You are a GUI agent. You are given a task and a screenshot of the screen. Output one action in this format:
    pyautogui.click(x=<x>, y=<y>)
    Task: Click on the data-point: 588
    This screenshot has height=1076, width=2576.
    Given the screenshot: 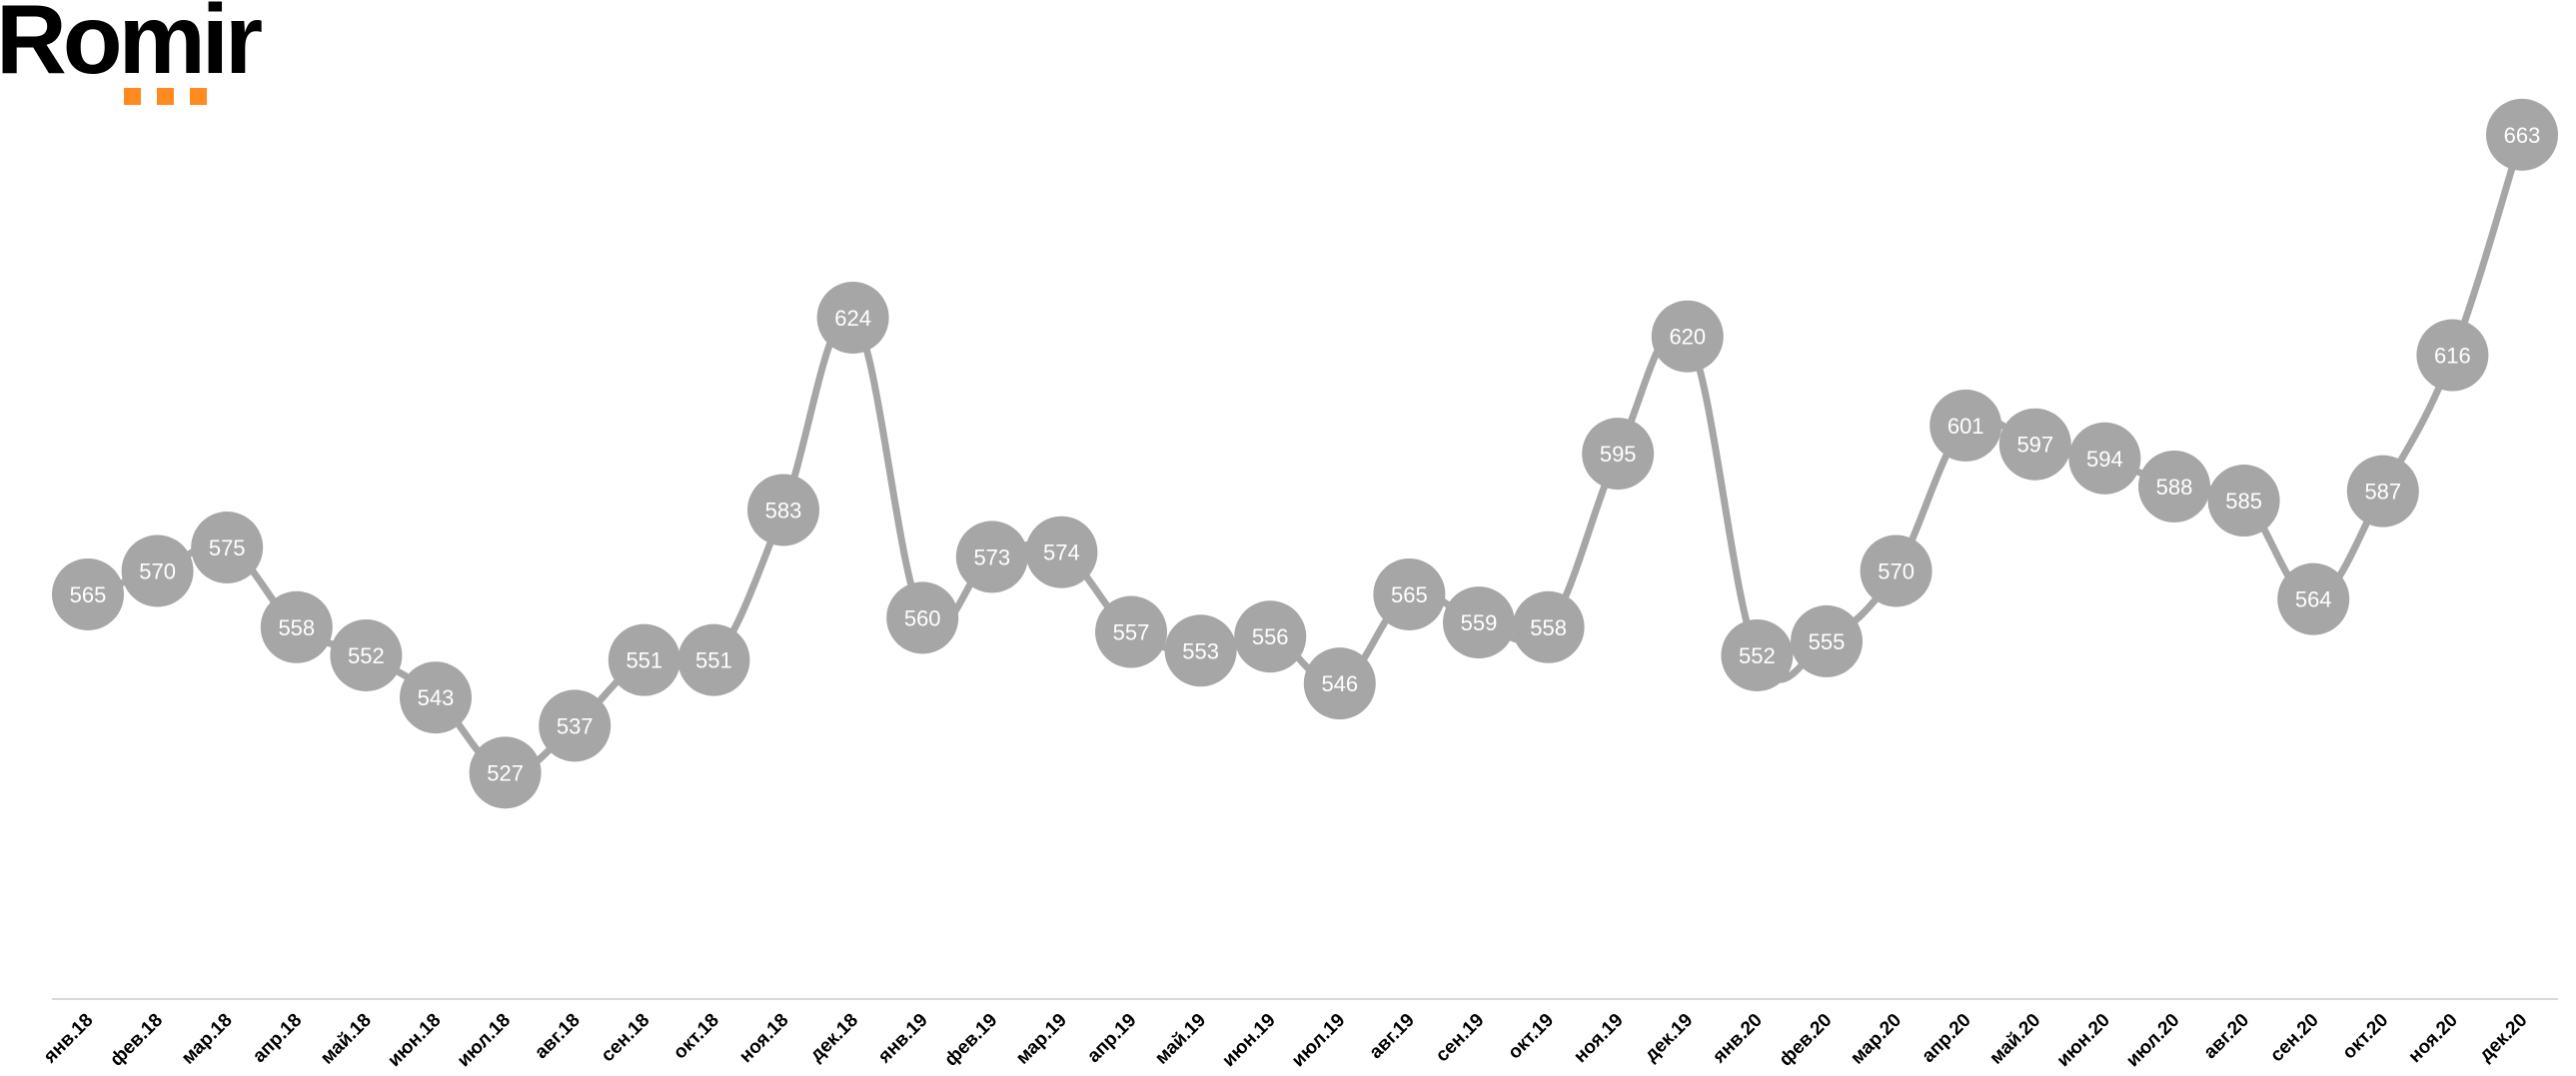 What is the action you would take?
    pyautogui.click(x=2174, y=486)
    